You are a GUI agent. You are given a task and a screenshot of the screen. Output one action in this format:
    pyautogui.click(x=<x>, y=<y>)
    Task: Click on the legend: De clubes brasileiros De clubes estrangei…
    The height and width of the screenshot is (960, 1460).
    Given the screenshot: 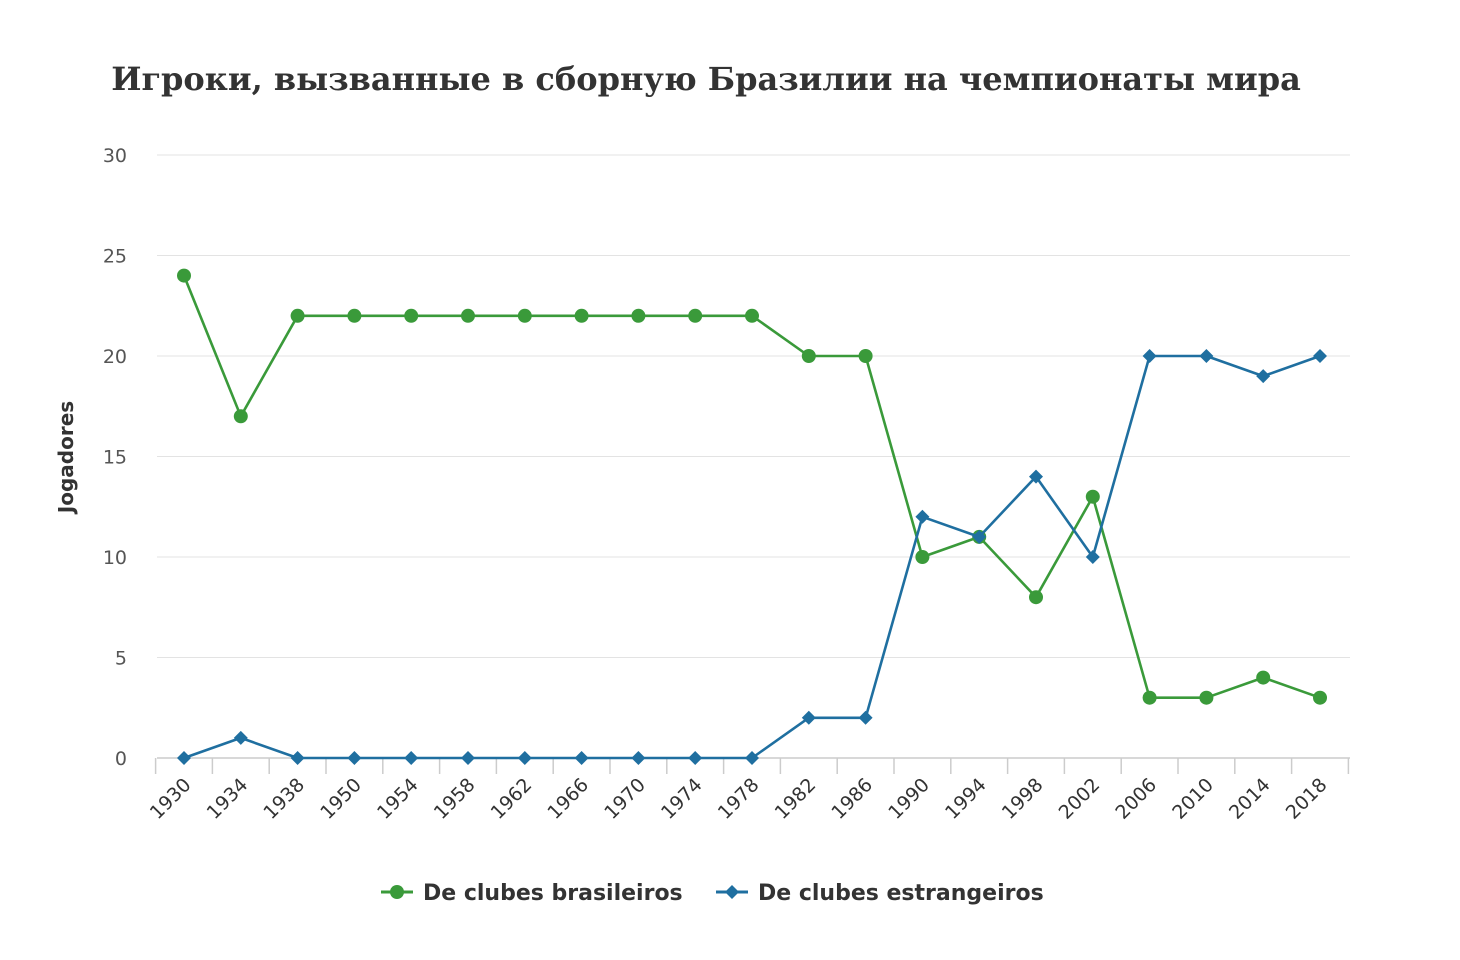 What is the action you would take?
    pyautogui.click(x=712, y=893)
    